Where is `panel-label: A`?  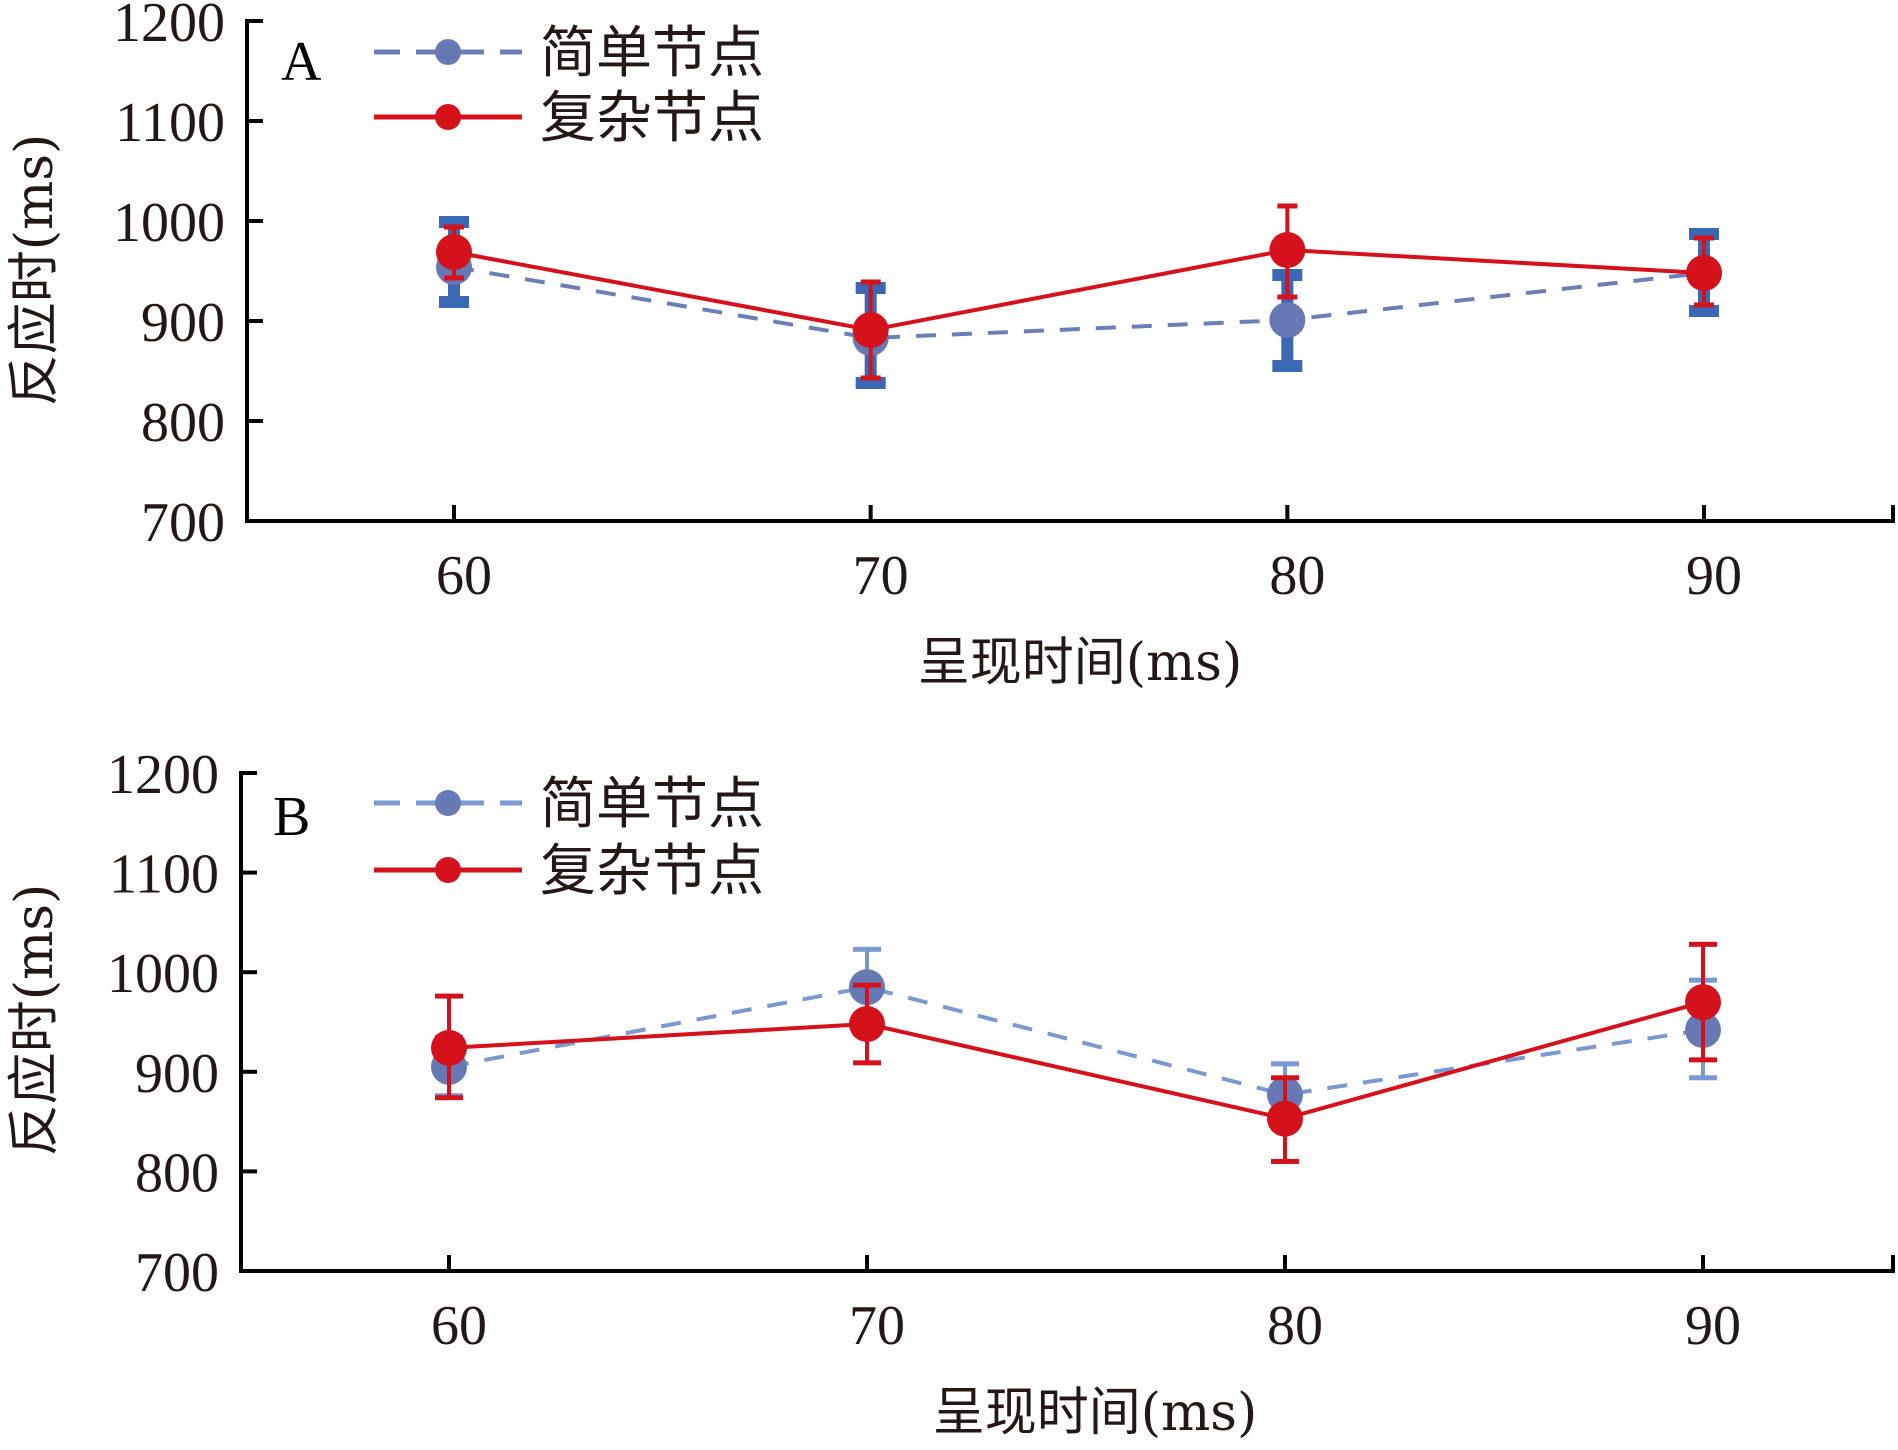
panel-label: A is located at coordinates (301, 62).